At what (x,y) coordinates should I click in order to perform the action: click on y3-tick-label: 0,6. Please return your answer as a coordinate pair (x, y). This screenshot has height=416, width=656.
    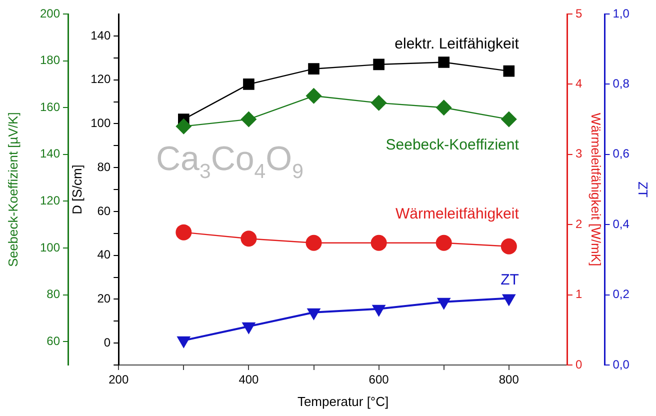
    Looking at the image, I should click on (621, 153).